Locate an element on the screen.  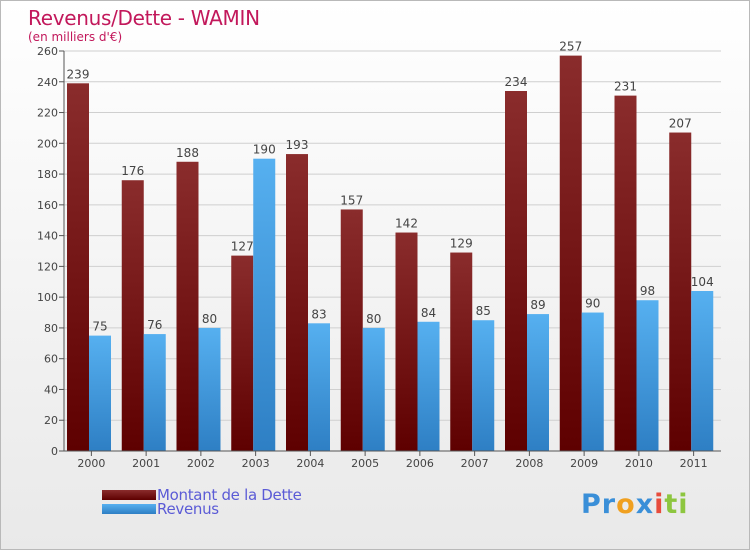
data-label-revenus-2004: 83 is located at coordinates (318, 314).